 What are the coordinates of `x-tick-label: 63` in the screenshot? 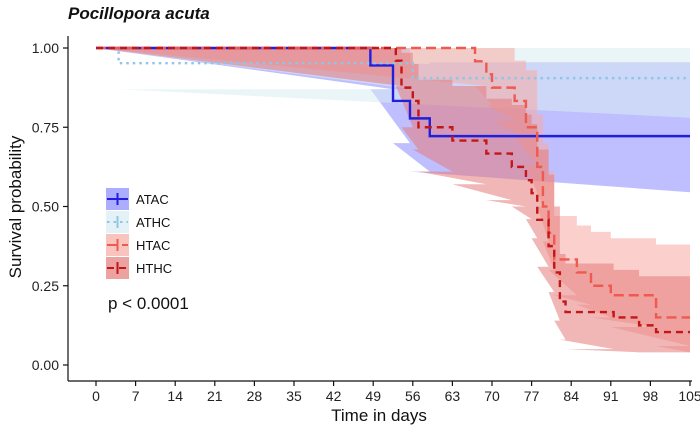 It's located at (453, 396).